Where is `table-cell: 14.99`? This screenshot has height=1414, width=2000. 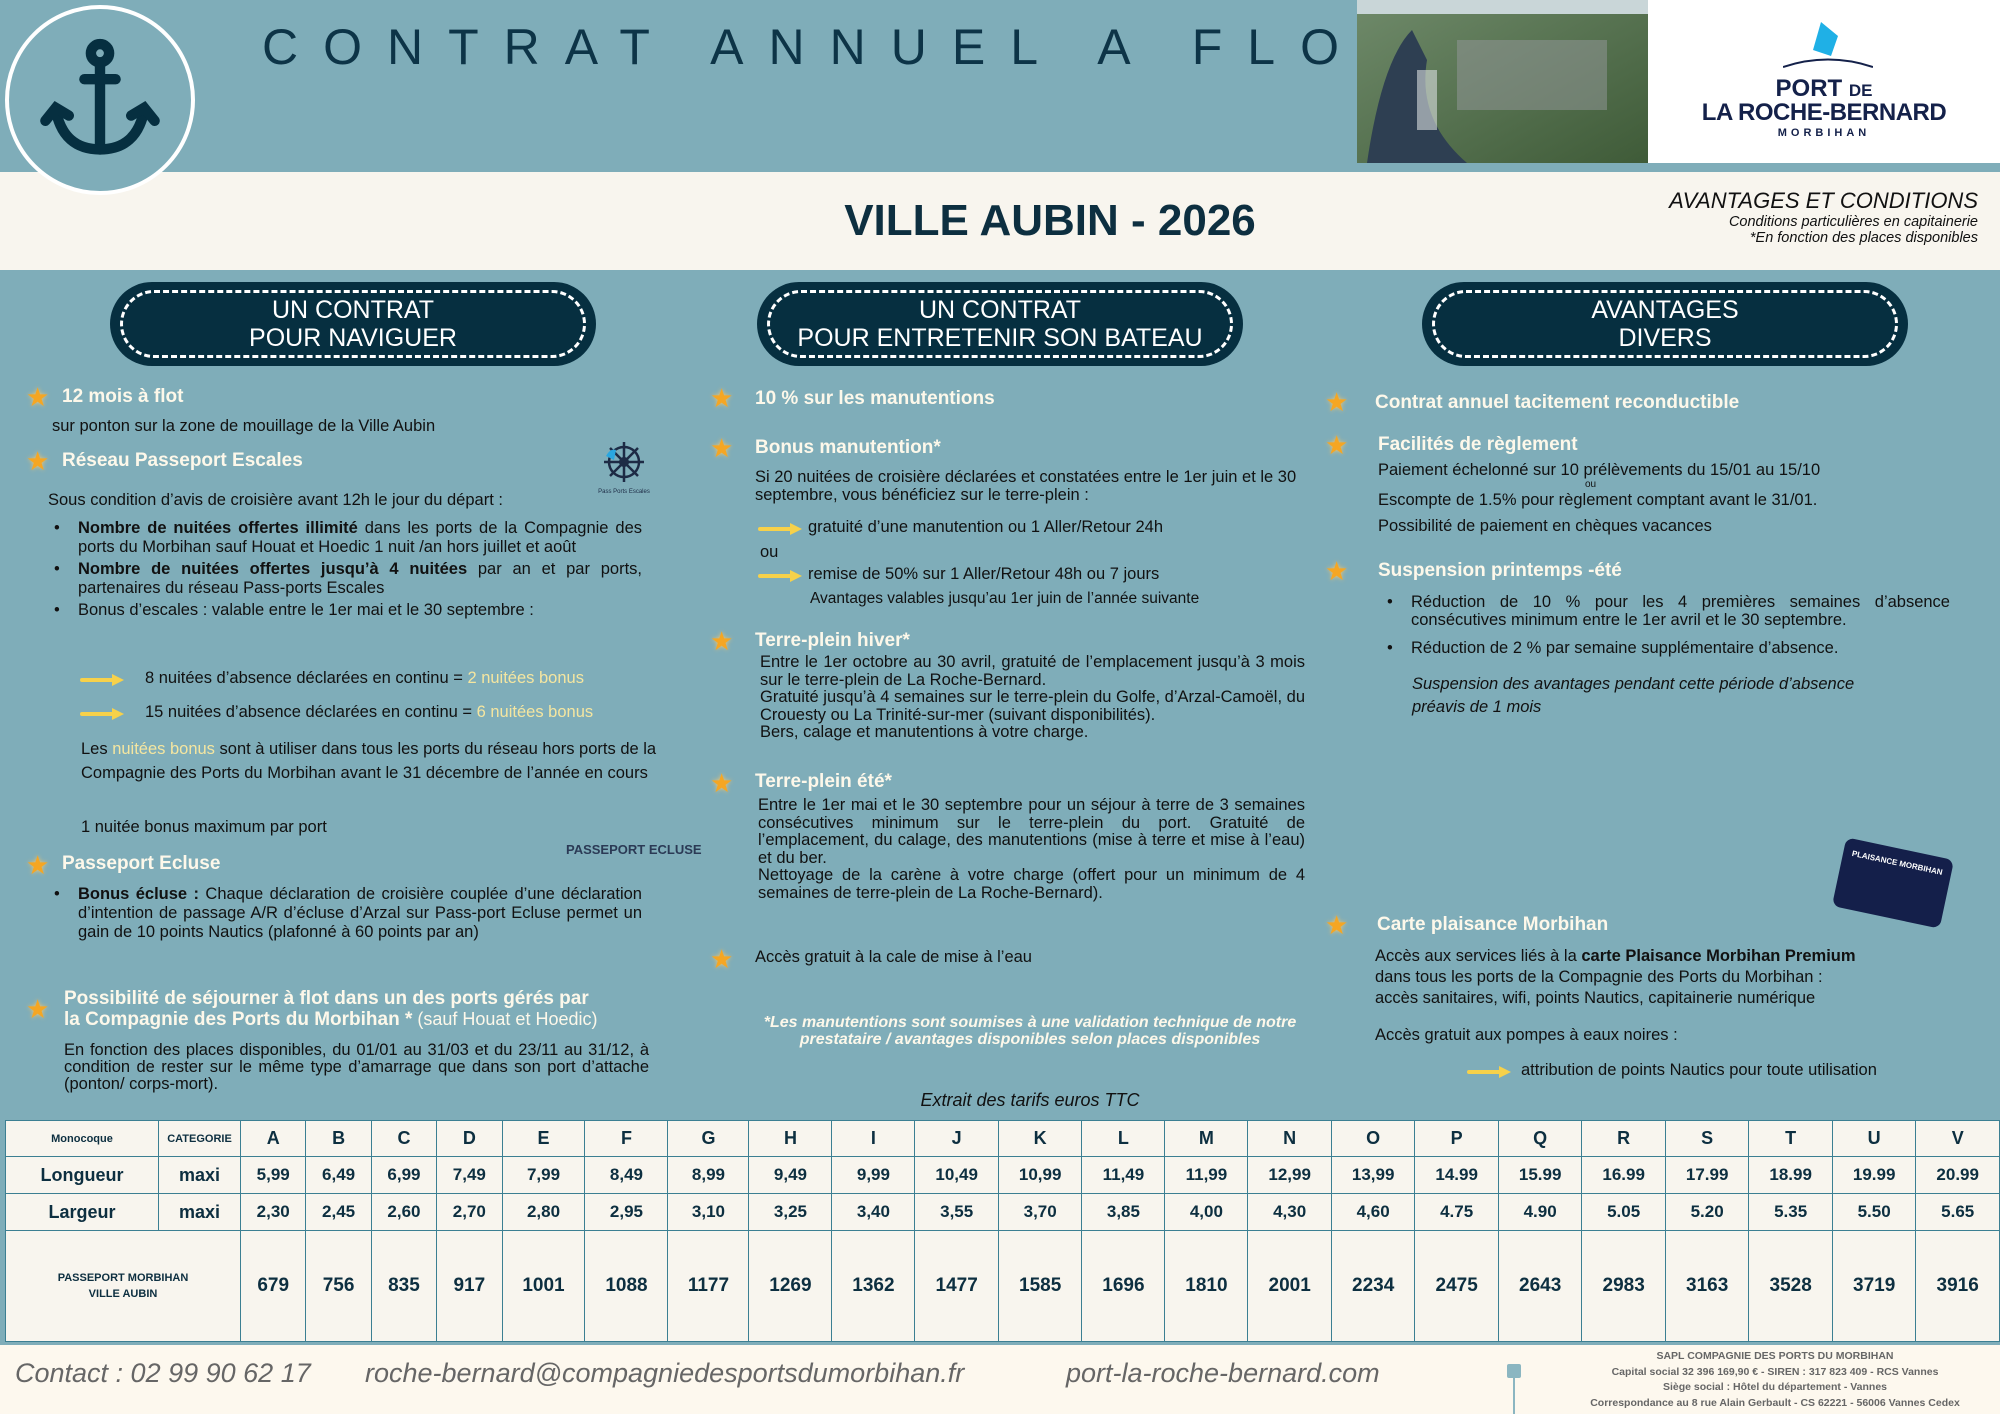 table-cell: 14.99 is located at coordinates (1456, 1175).